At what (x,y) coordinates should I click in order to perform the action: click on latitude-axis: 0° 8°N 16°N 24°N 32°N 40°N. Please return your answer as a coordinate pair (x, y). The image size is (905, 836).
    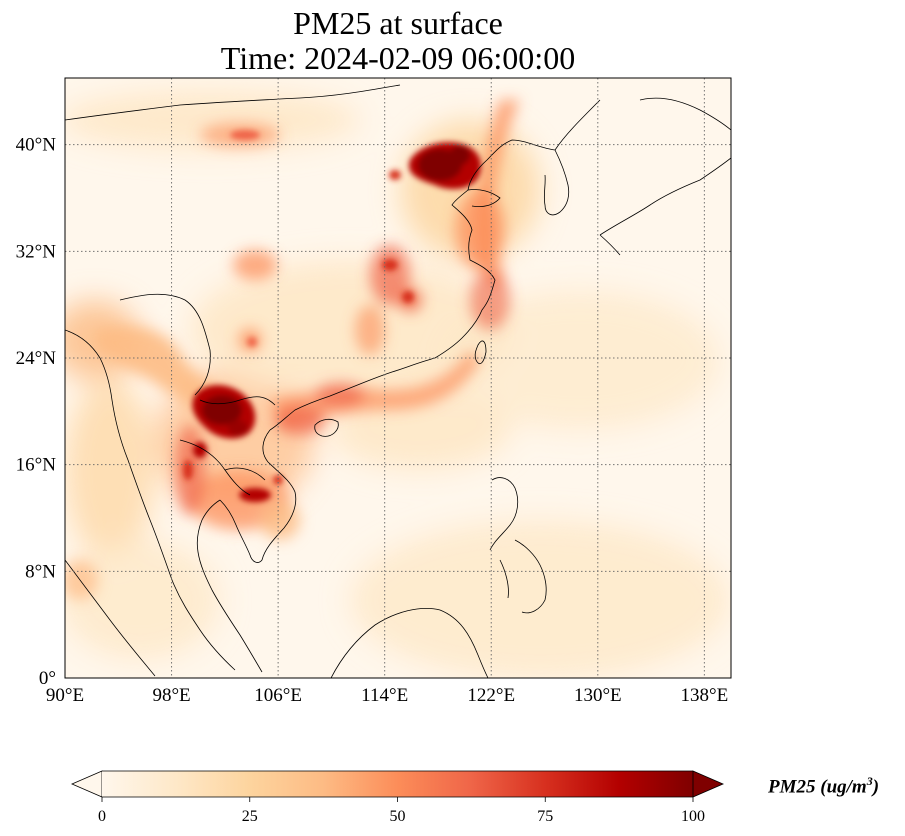
    Looking at the image, I should click on (36, 412).